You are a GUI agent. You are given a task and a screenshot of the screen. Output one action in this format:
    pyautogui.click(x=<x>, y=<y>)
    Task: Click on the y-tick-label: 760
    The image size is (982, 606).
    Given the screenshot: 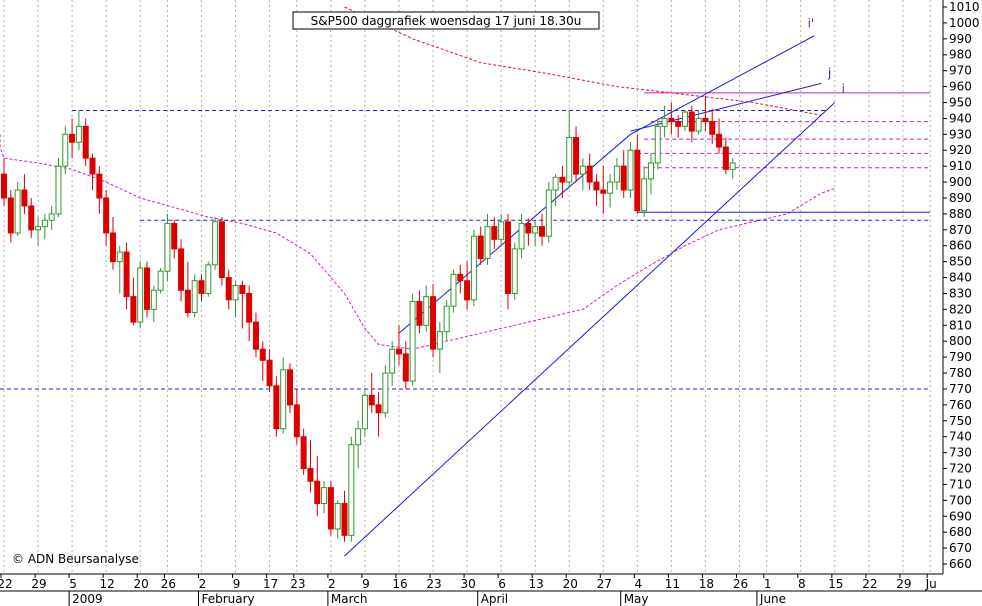 What is the action you would take?
    pyautogui.click(x=960, y=405)
    